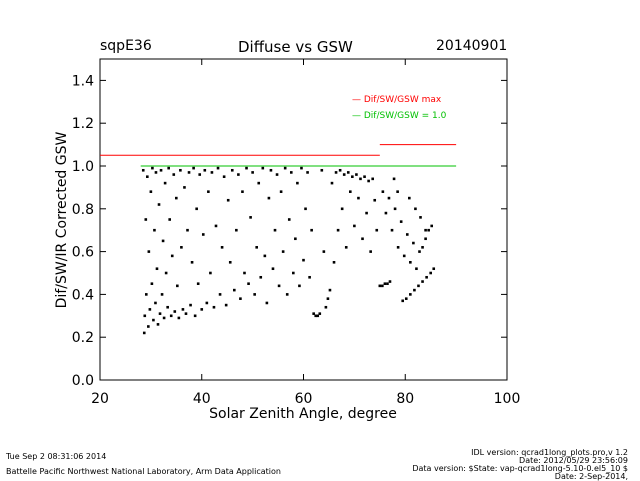 This screenshot has width=640, height=481. What do you see at coordinates (549, 452) in the screenshot?
I see `footer-idl-version: IDL version: qcrad1long_plots.pro,v 1.2` at bounding box center [549, 452].